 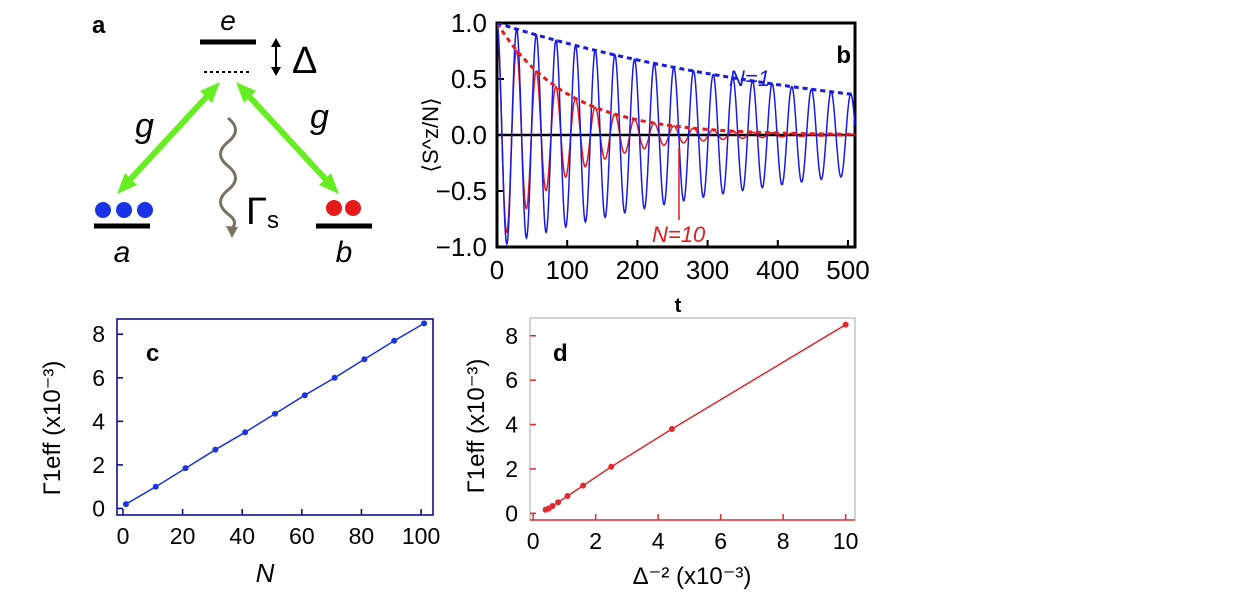 I want to click on detuning-label: Δ, so click(x=304, y=61).